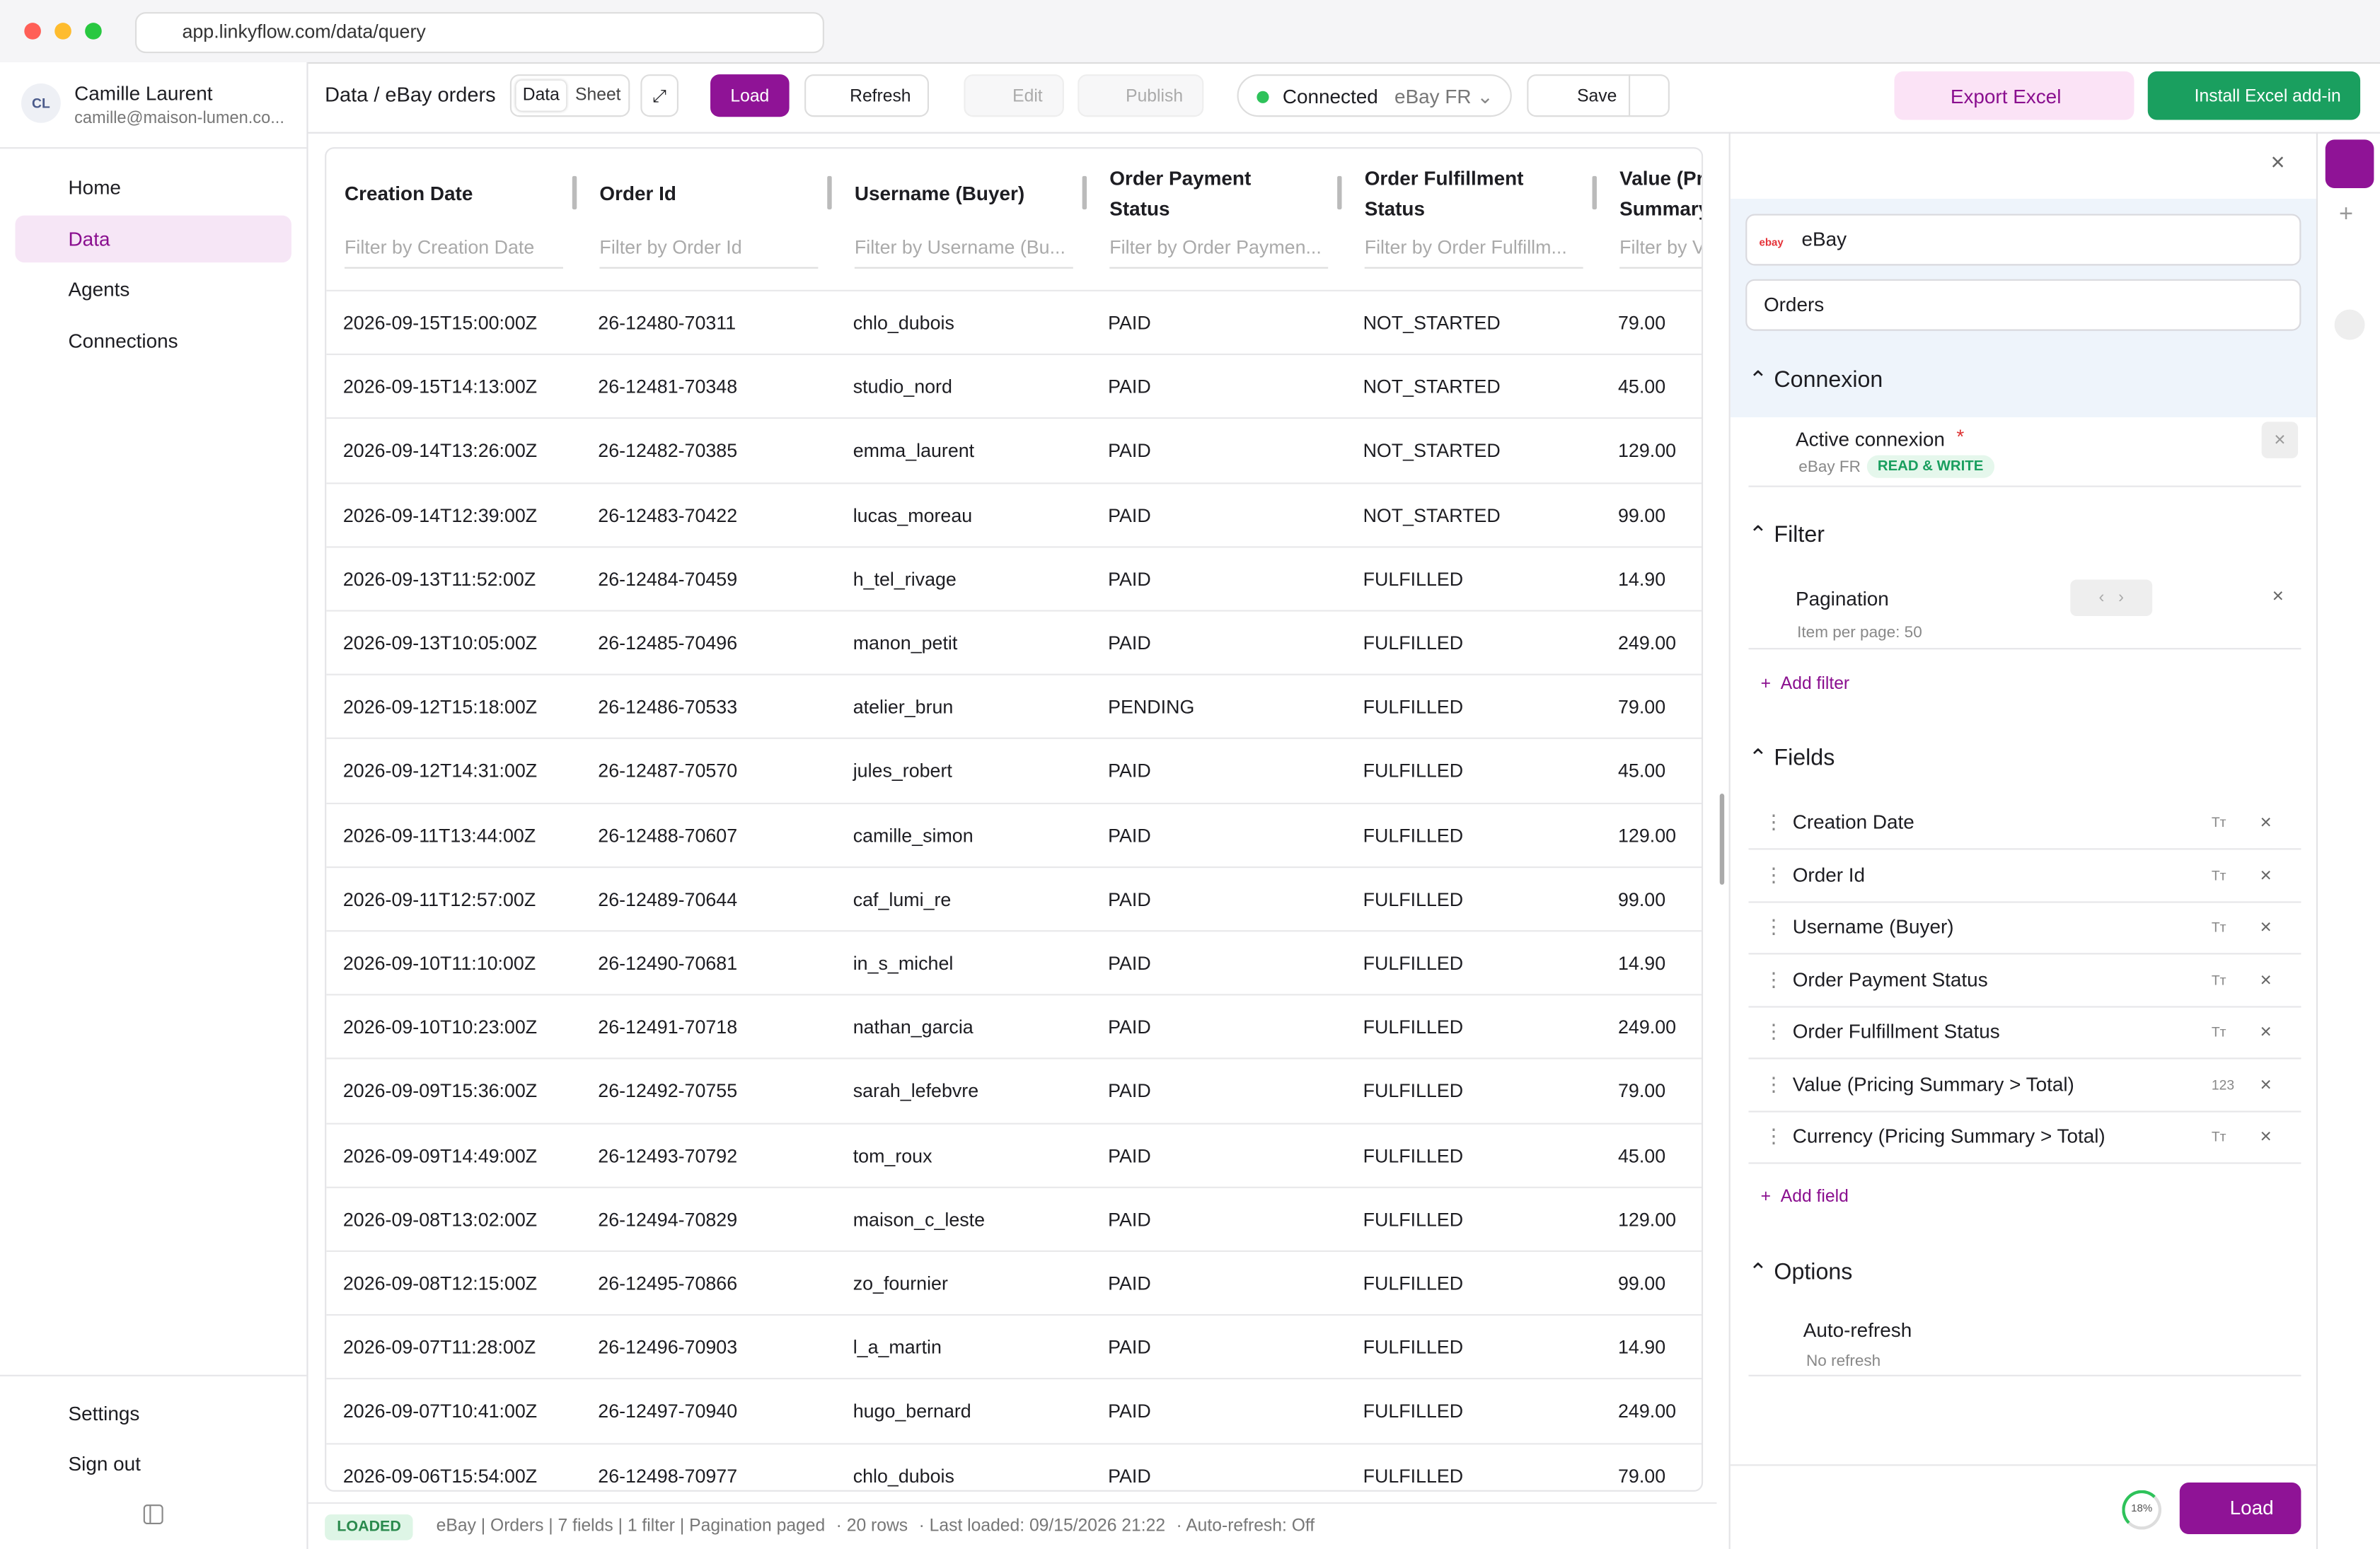  What do you see at coordinates (638, 193) in the screenshot?
I see `header-label: Order Id` at bounding box center [638, 193].